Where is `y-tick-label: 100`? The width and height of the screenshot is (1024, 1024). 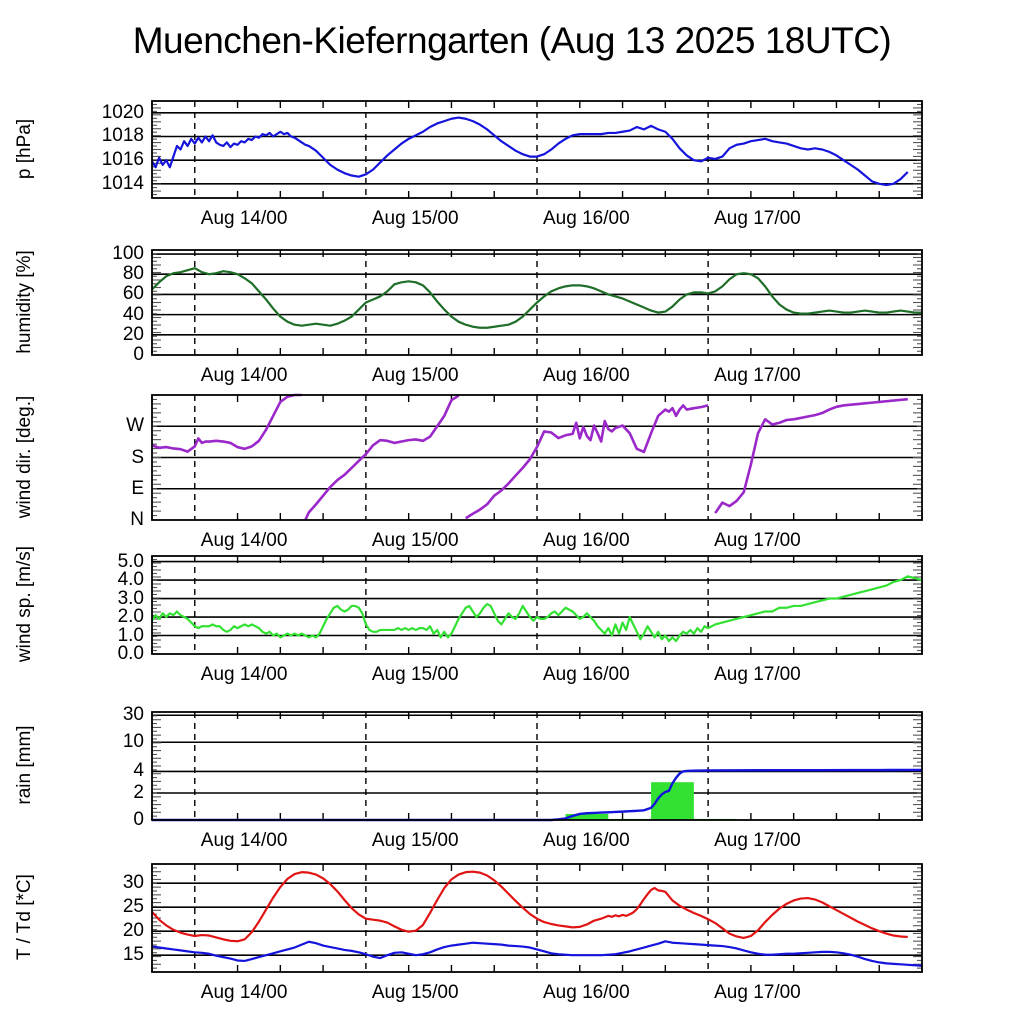 y-tick-label: 100 is located at coordinates (128, 254).